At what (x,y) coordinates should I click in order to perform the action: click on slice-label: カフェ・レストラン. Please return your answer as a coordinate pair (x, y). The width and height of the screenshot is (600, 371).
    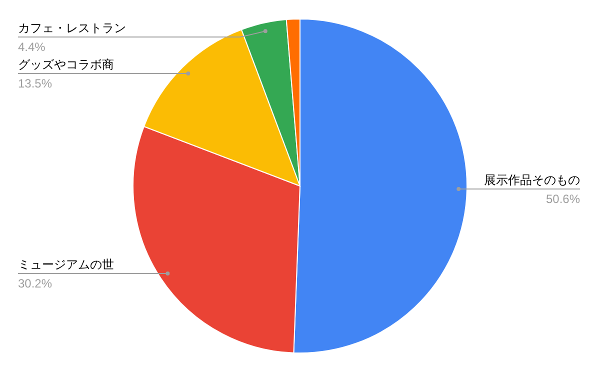
    Looking at the image, I should click on (72, 28).